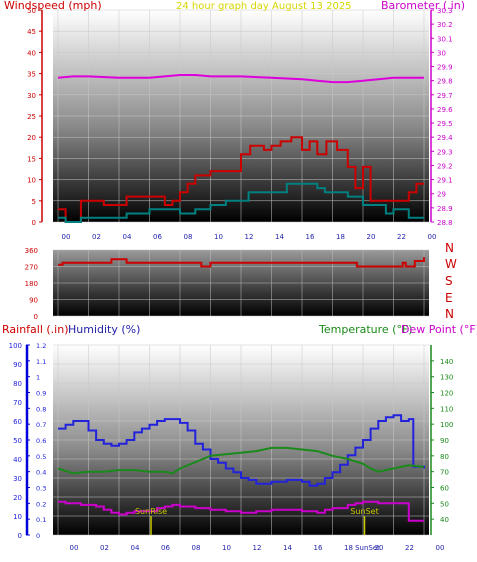  Describe the element at coordinates (445, 223) in the screenshot. I see `baro-y-tick-label: 28.8` at that location.